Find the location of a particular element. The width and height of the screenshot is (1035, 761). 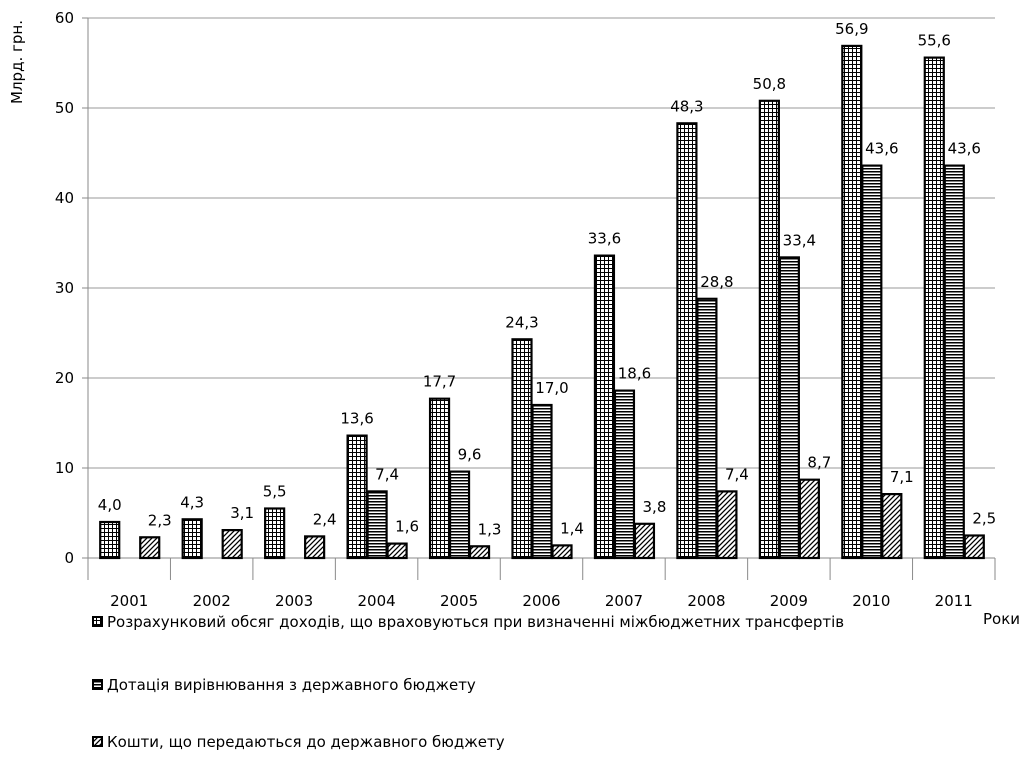

y-tick-label: 40 is located at coordinates (64, 198).